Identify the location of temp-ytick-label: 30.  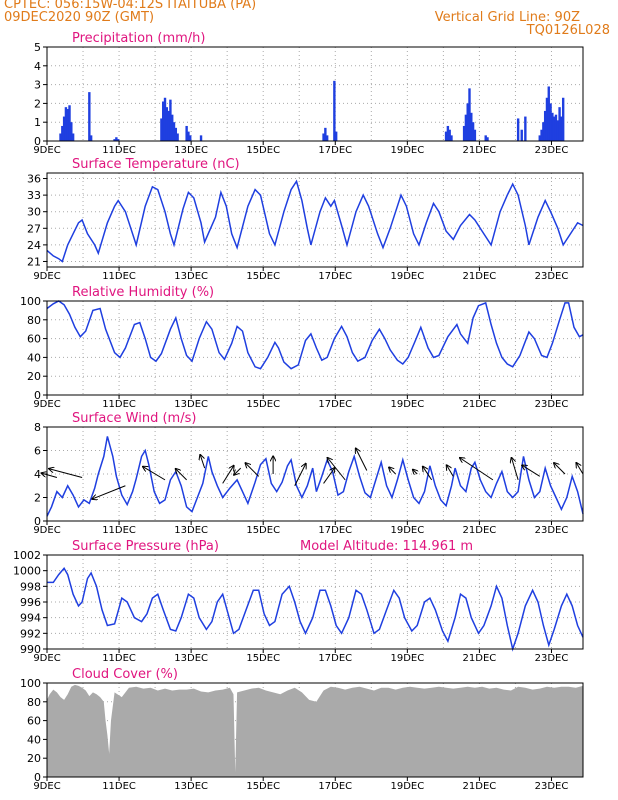
(34, 212).